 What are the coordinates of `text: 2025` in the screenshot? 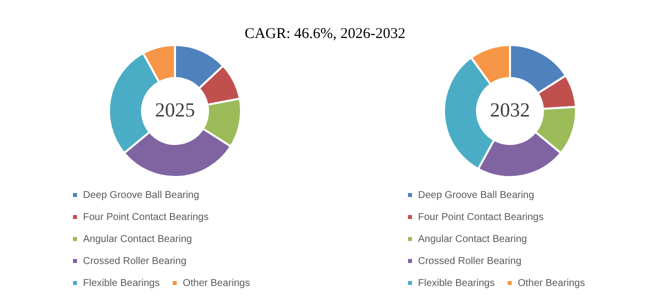 It's located at (175, 110).